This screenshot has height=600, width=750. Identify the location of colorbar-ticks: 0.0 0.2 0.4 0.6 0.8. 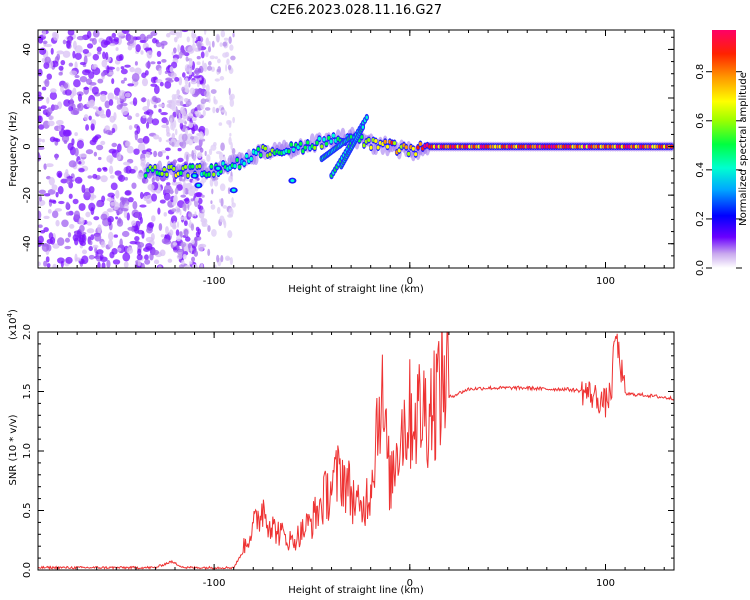
(718, 170).